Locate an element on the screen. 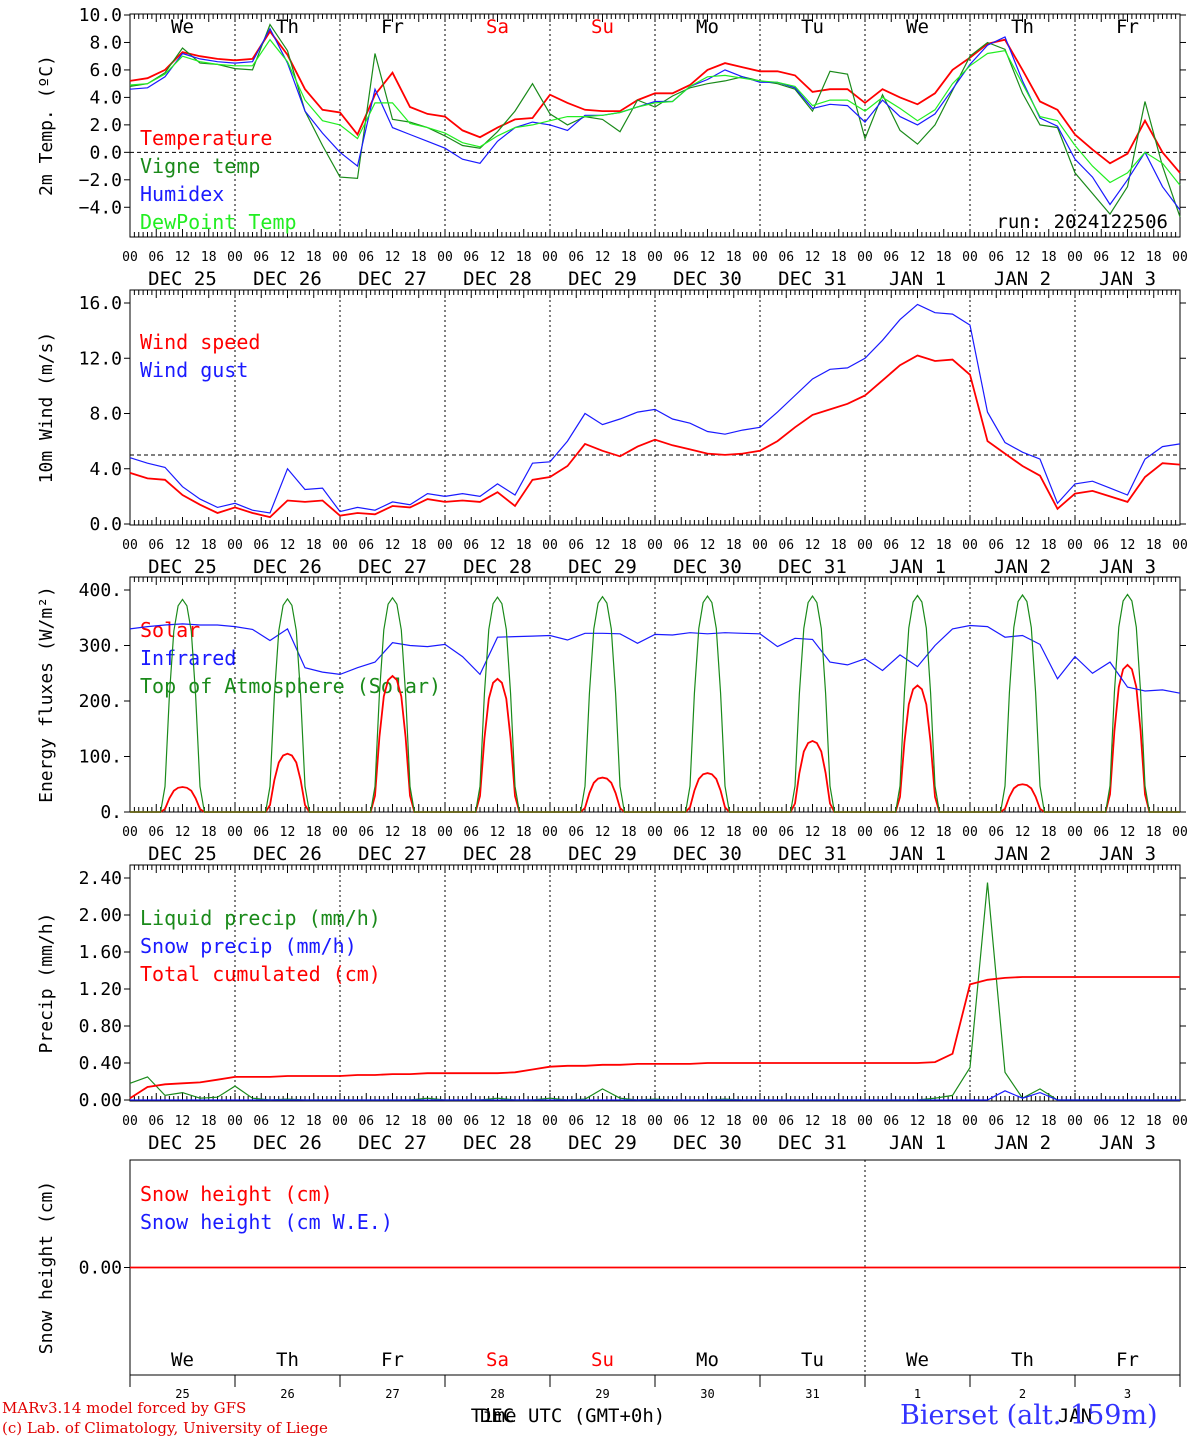  y-tick-label: −2.0 is located at coordinates (100, 180).